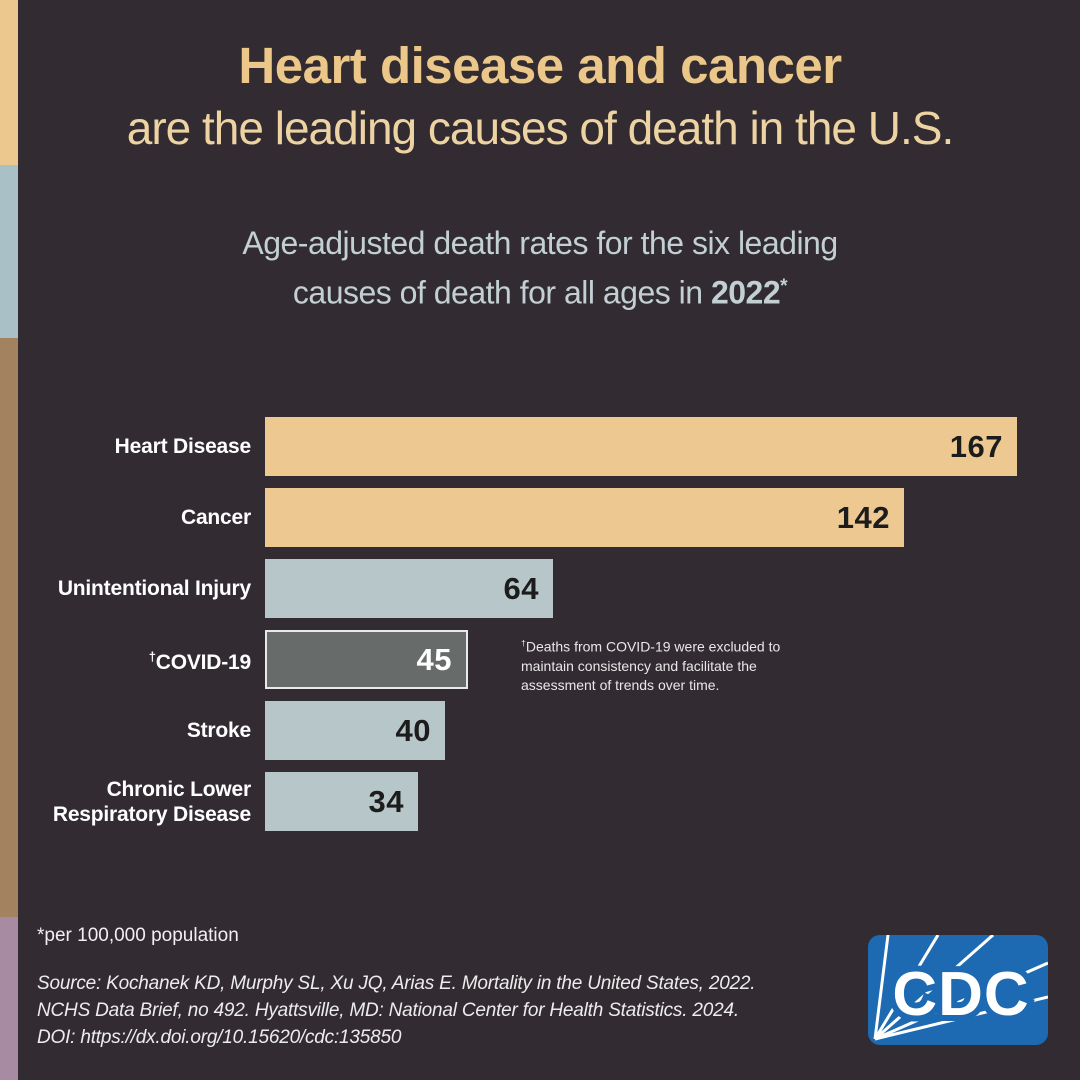  I want to click on bar-label: Stroke, so click(218, 730).